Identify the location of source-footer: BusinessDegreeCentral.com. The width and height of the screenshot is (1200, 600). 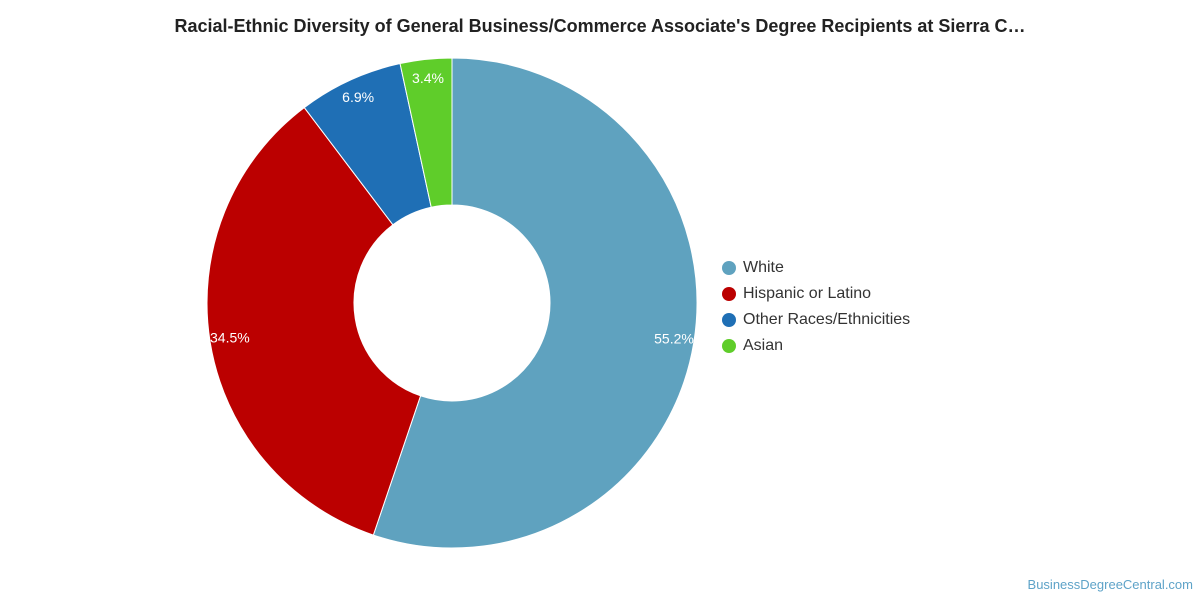
(1110, 584).